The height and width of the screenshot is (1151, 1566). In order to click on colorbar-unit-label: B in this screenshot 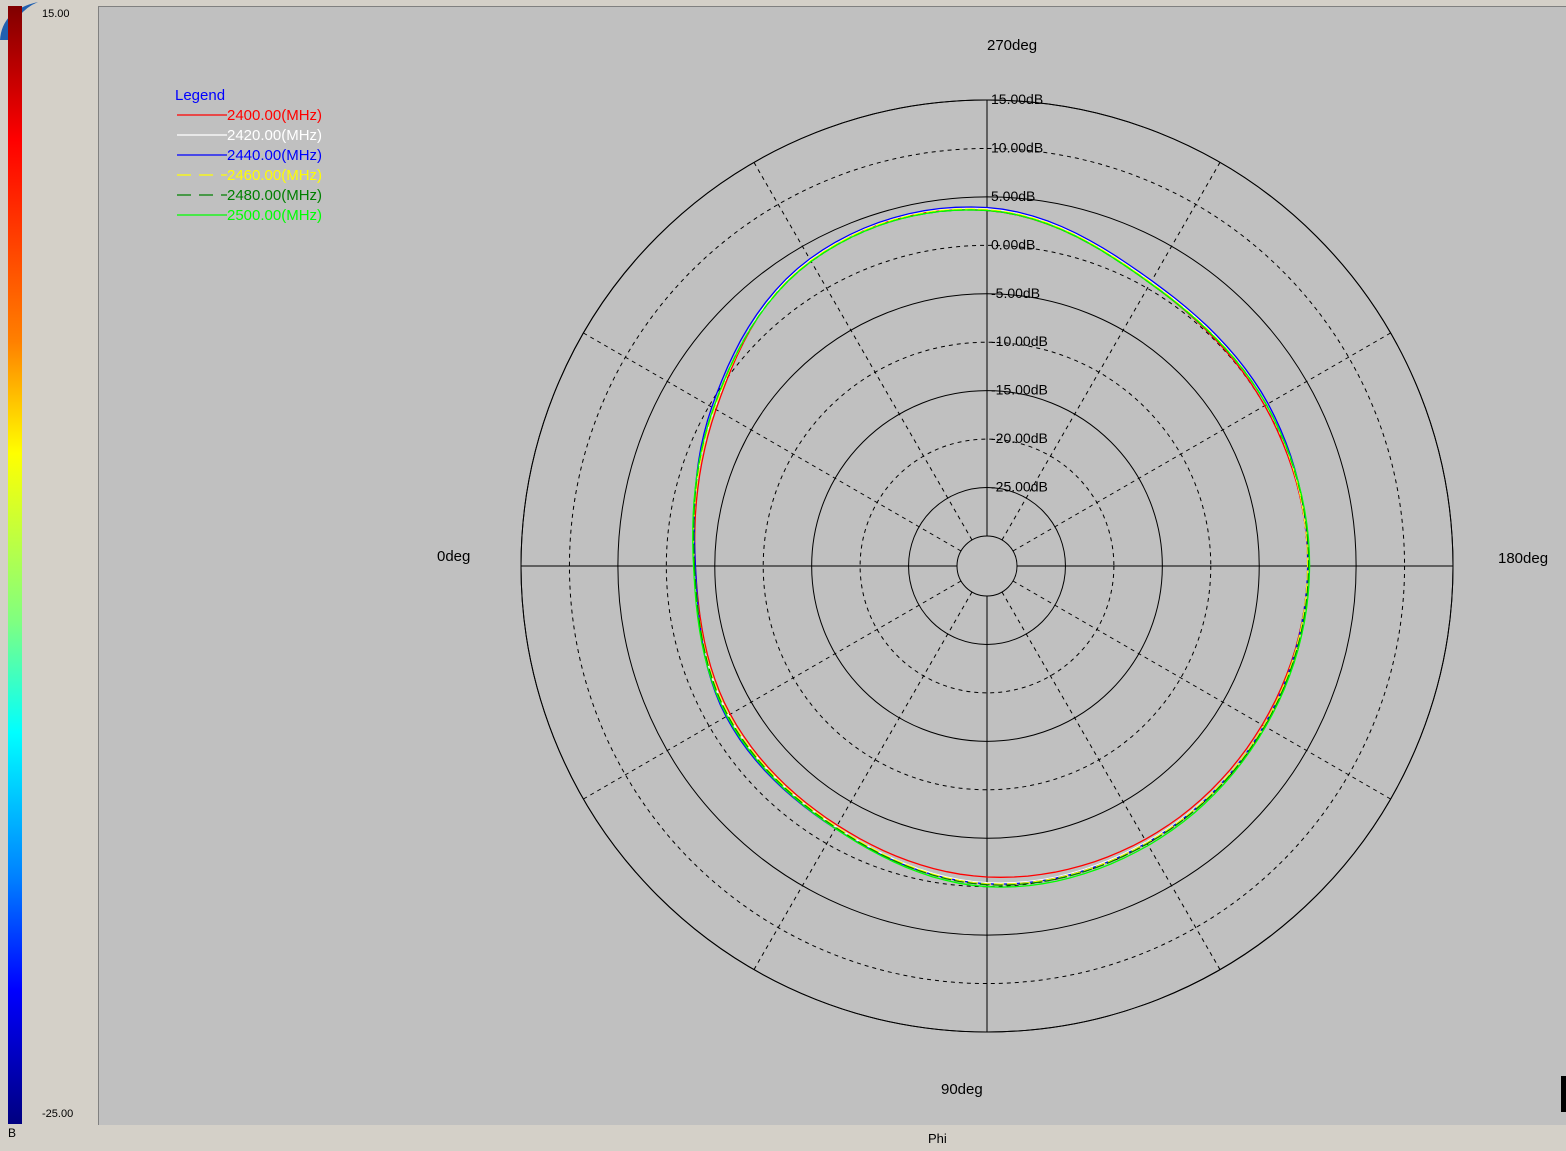, I will do `click(12, 1133)`.